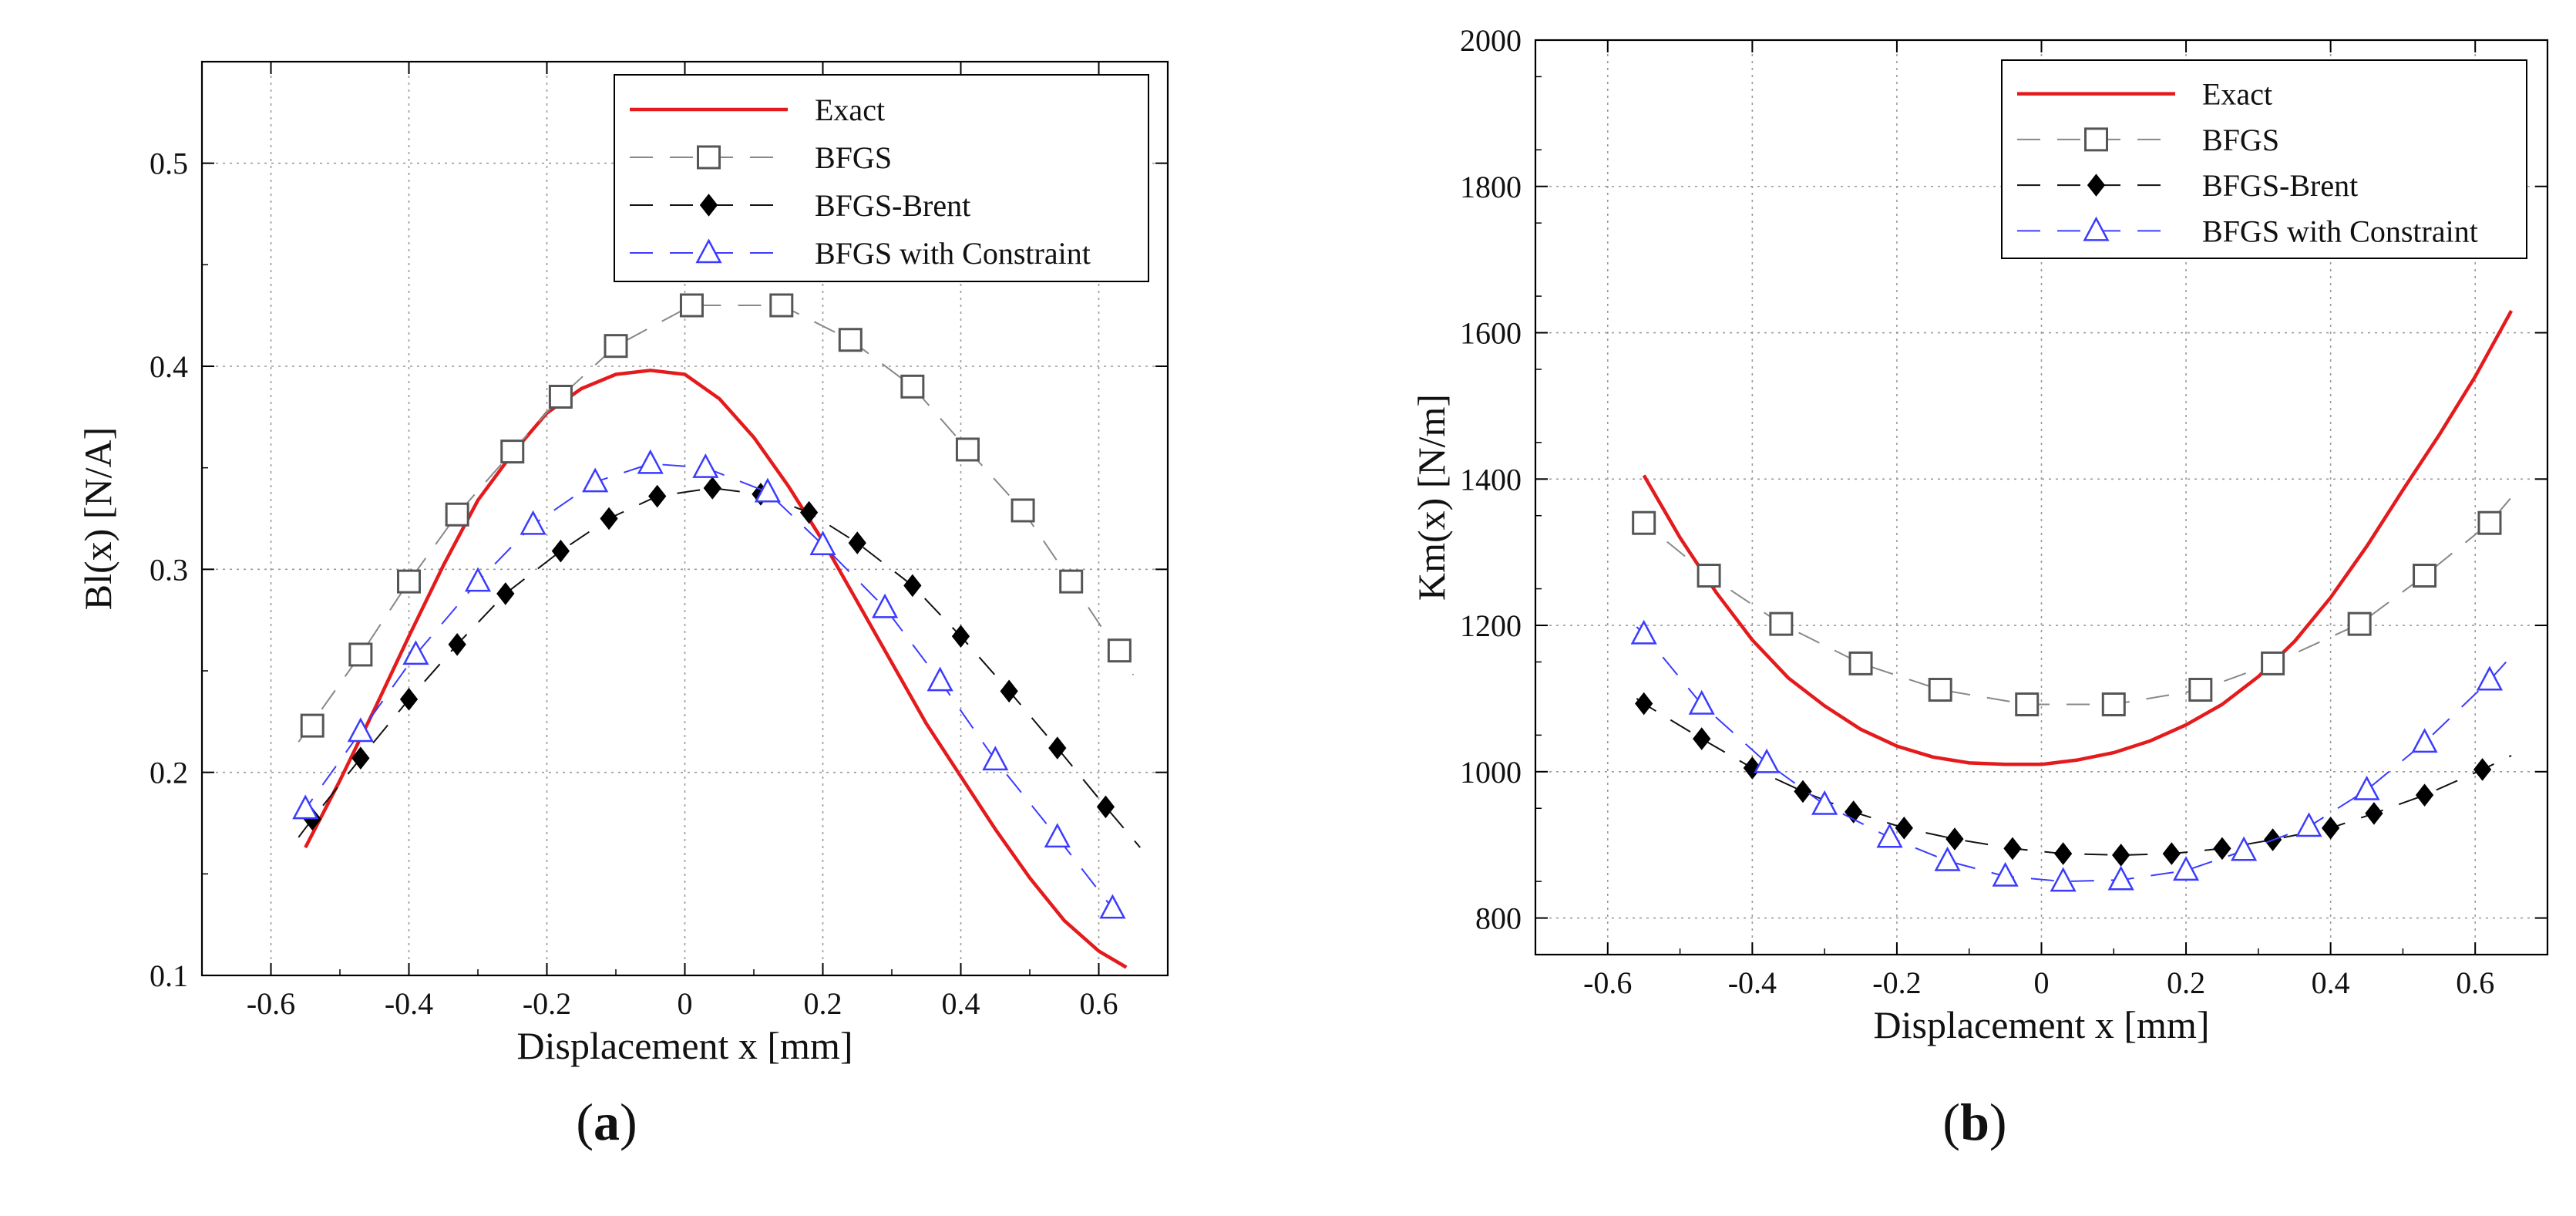  Describe the element at coordinates (169, 164) in the screenshot. I see `y-tick-label: 0.5` at that location.